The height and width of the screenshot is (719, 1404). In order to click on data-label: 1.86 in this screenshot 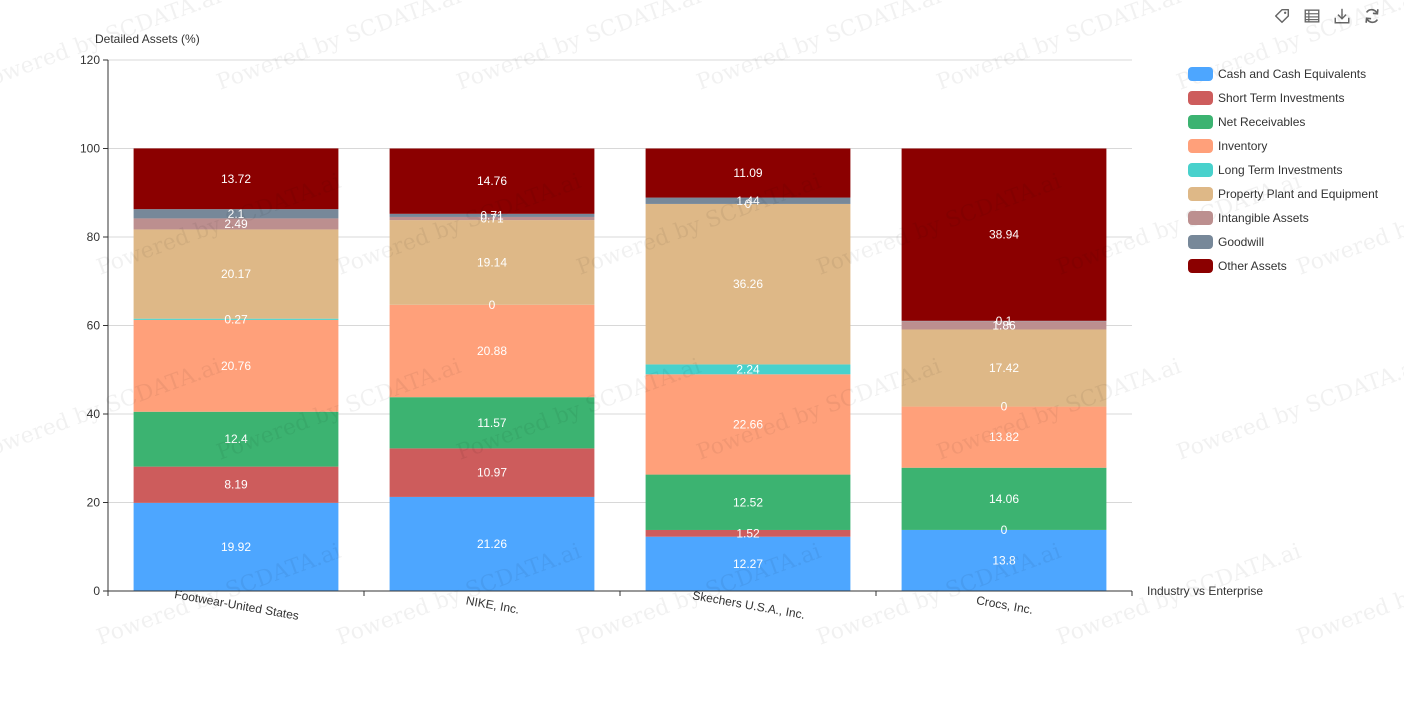, I will do `click(1004, 325)`.